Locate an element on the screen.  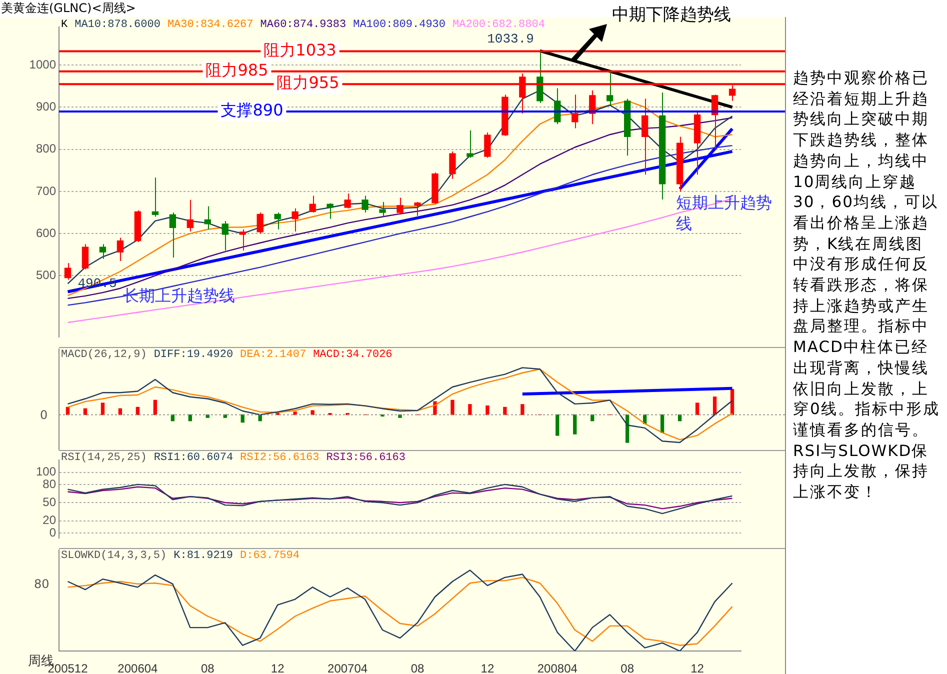
ref-line-label: 阻力955 is located at coordinates (308, 82).